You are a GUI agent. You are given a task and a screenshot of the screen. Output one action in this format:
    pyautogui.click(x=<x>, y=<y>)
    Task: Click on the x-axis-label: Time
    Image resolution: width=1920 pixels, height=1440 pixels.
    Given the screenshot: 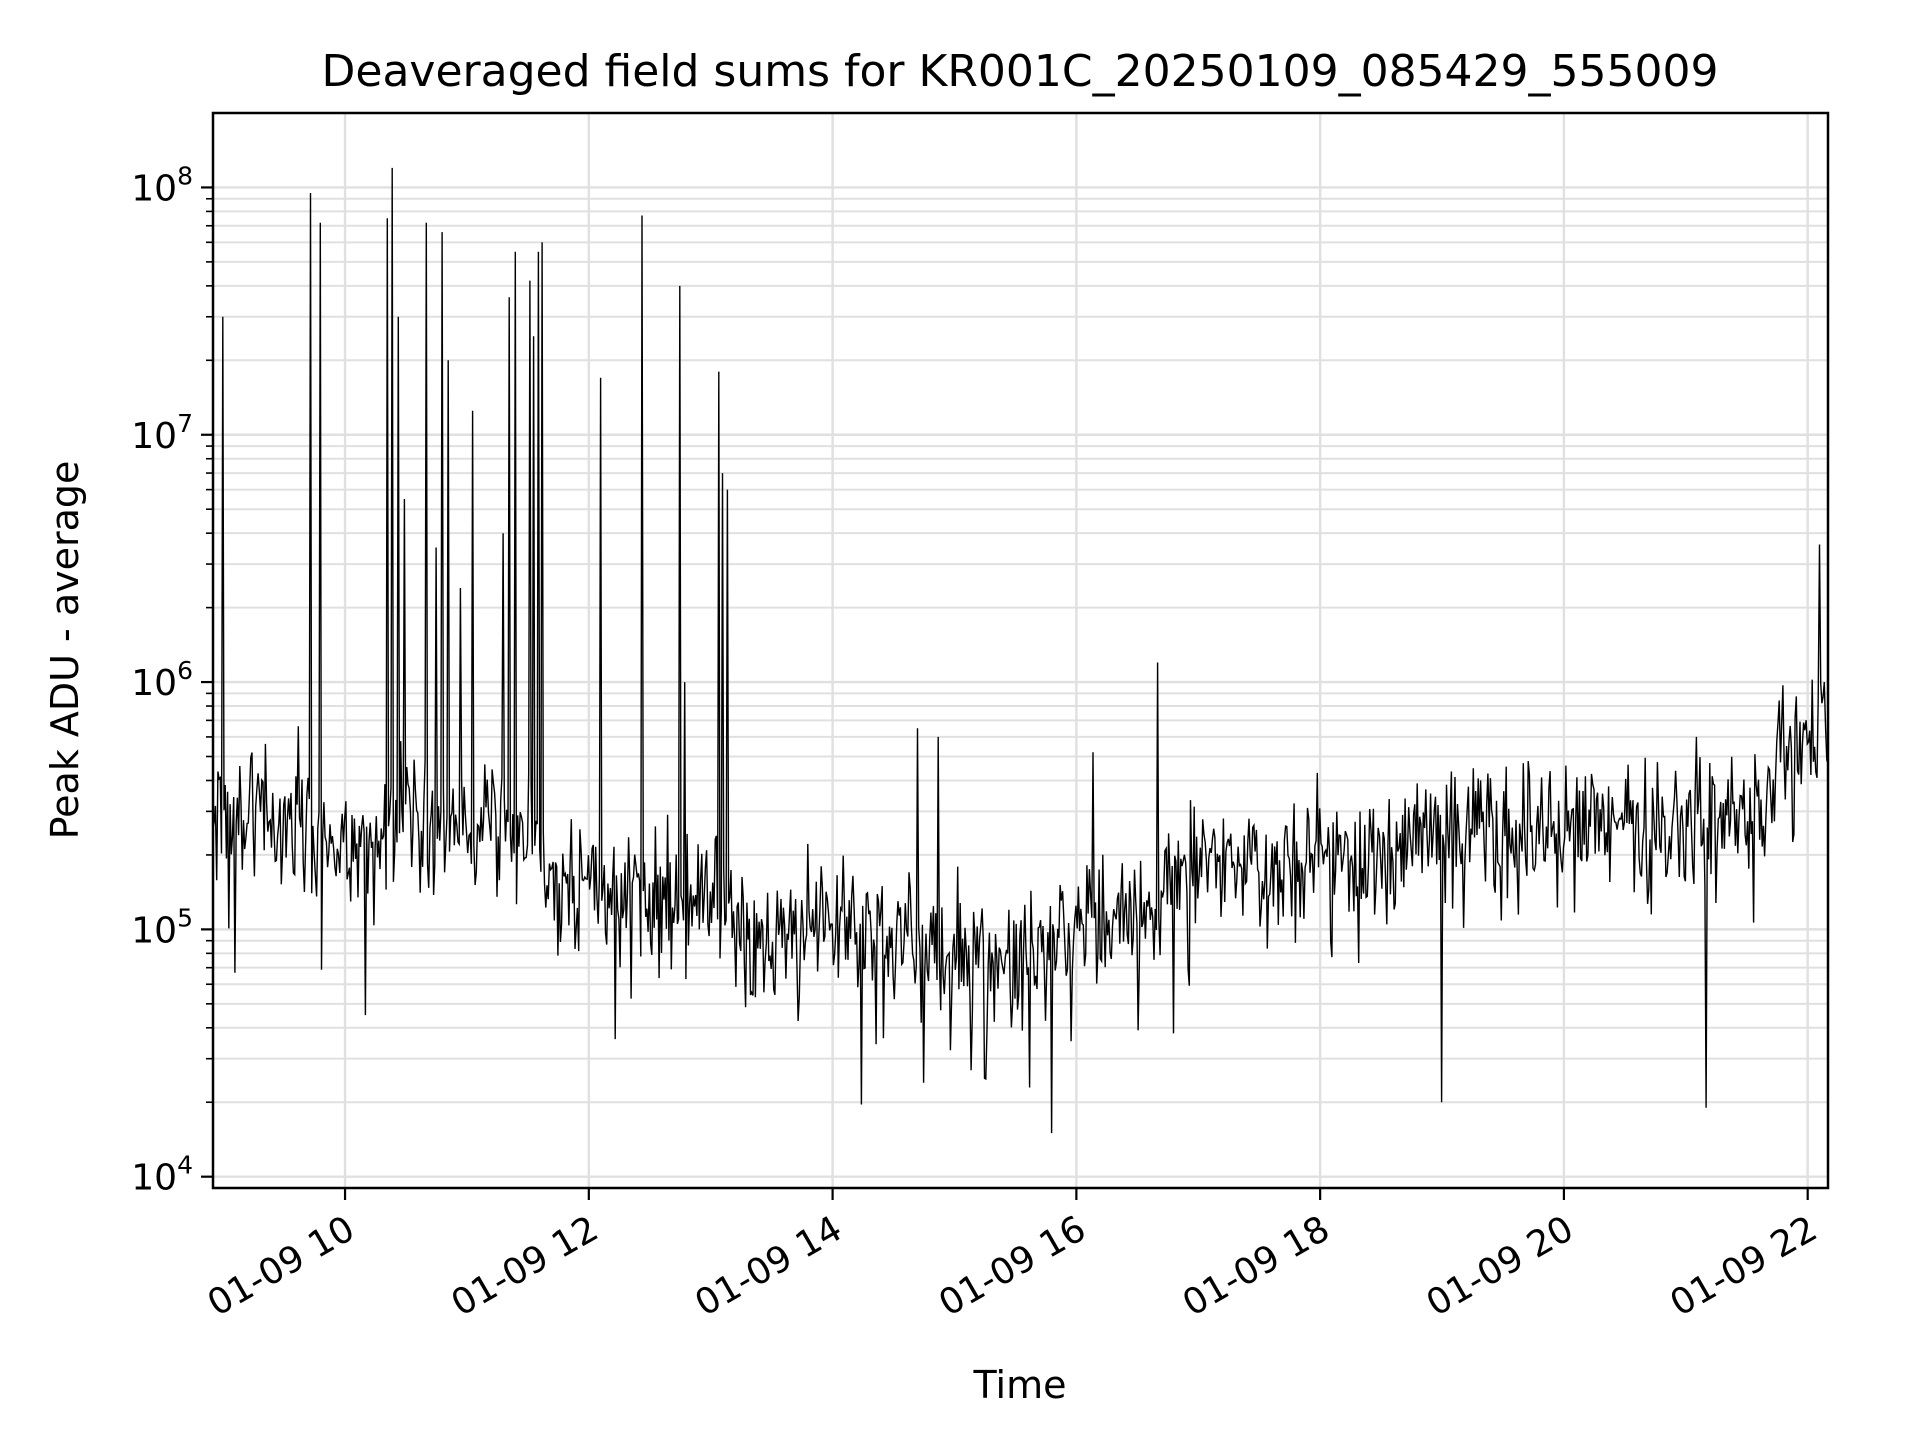 What is the action you would take?
    pyautogui.click(x=1020, y=1385)
    